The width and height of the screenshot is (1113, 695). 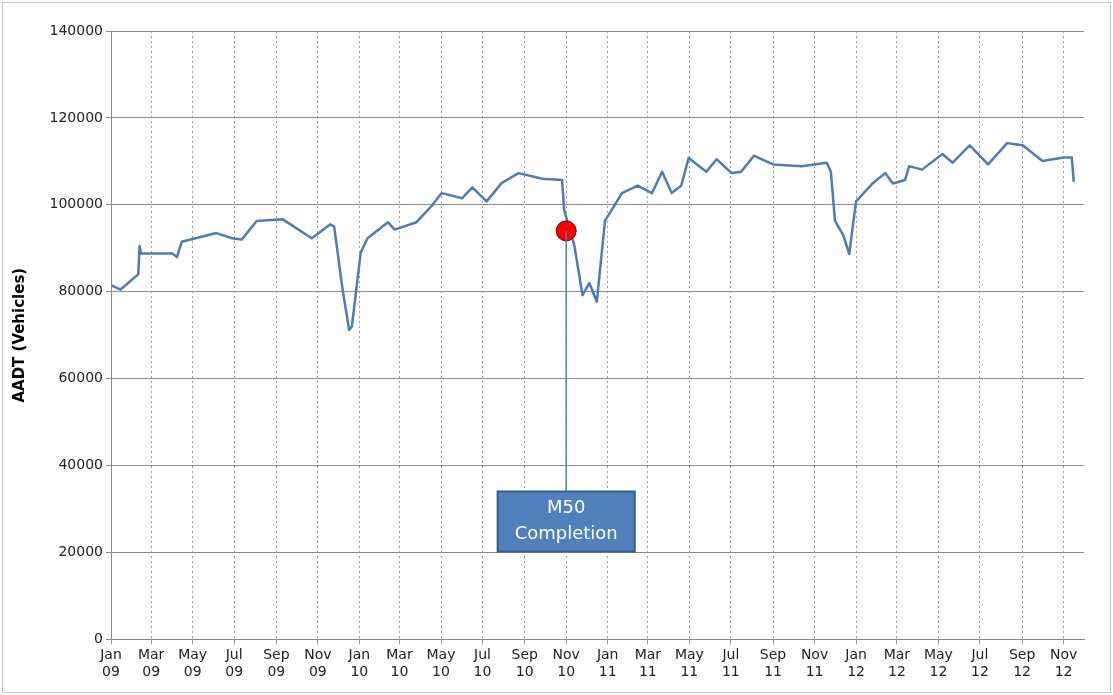 I want to click on x-tick-label: May 09, so click(x=193, y=663).